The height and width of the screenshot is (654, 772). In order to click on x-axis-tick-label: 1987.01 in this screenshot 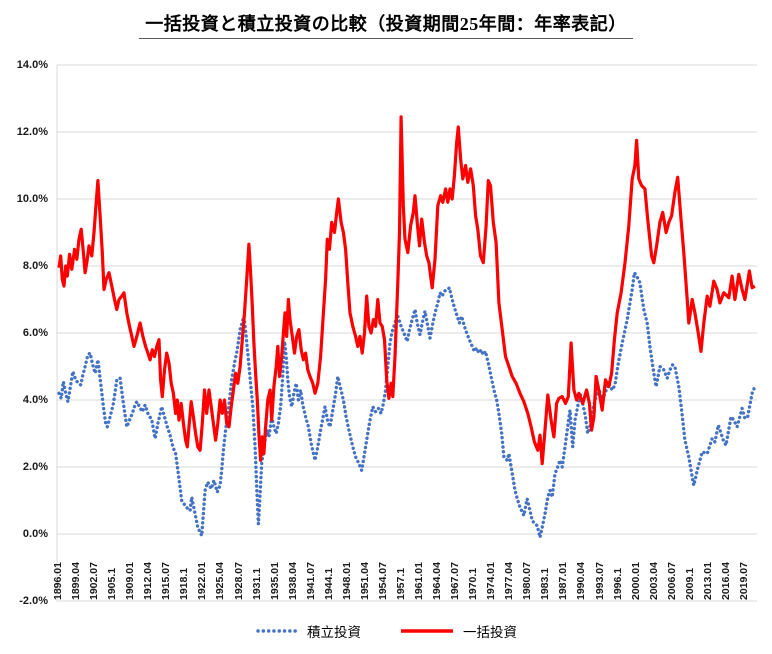, I will do `click(563, 581)`.